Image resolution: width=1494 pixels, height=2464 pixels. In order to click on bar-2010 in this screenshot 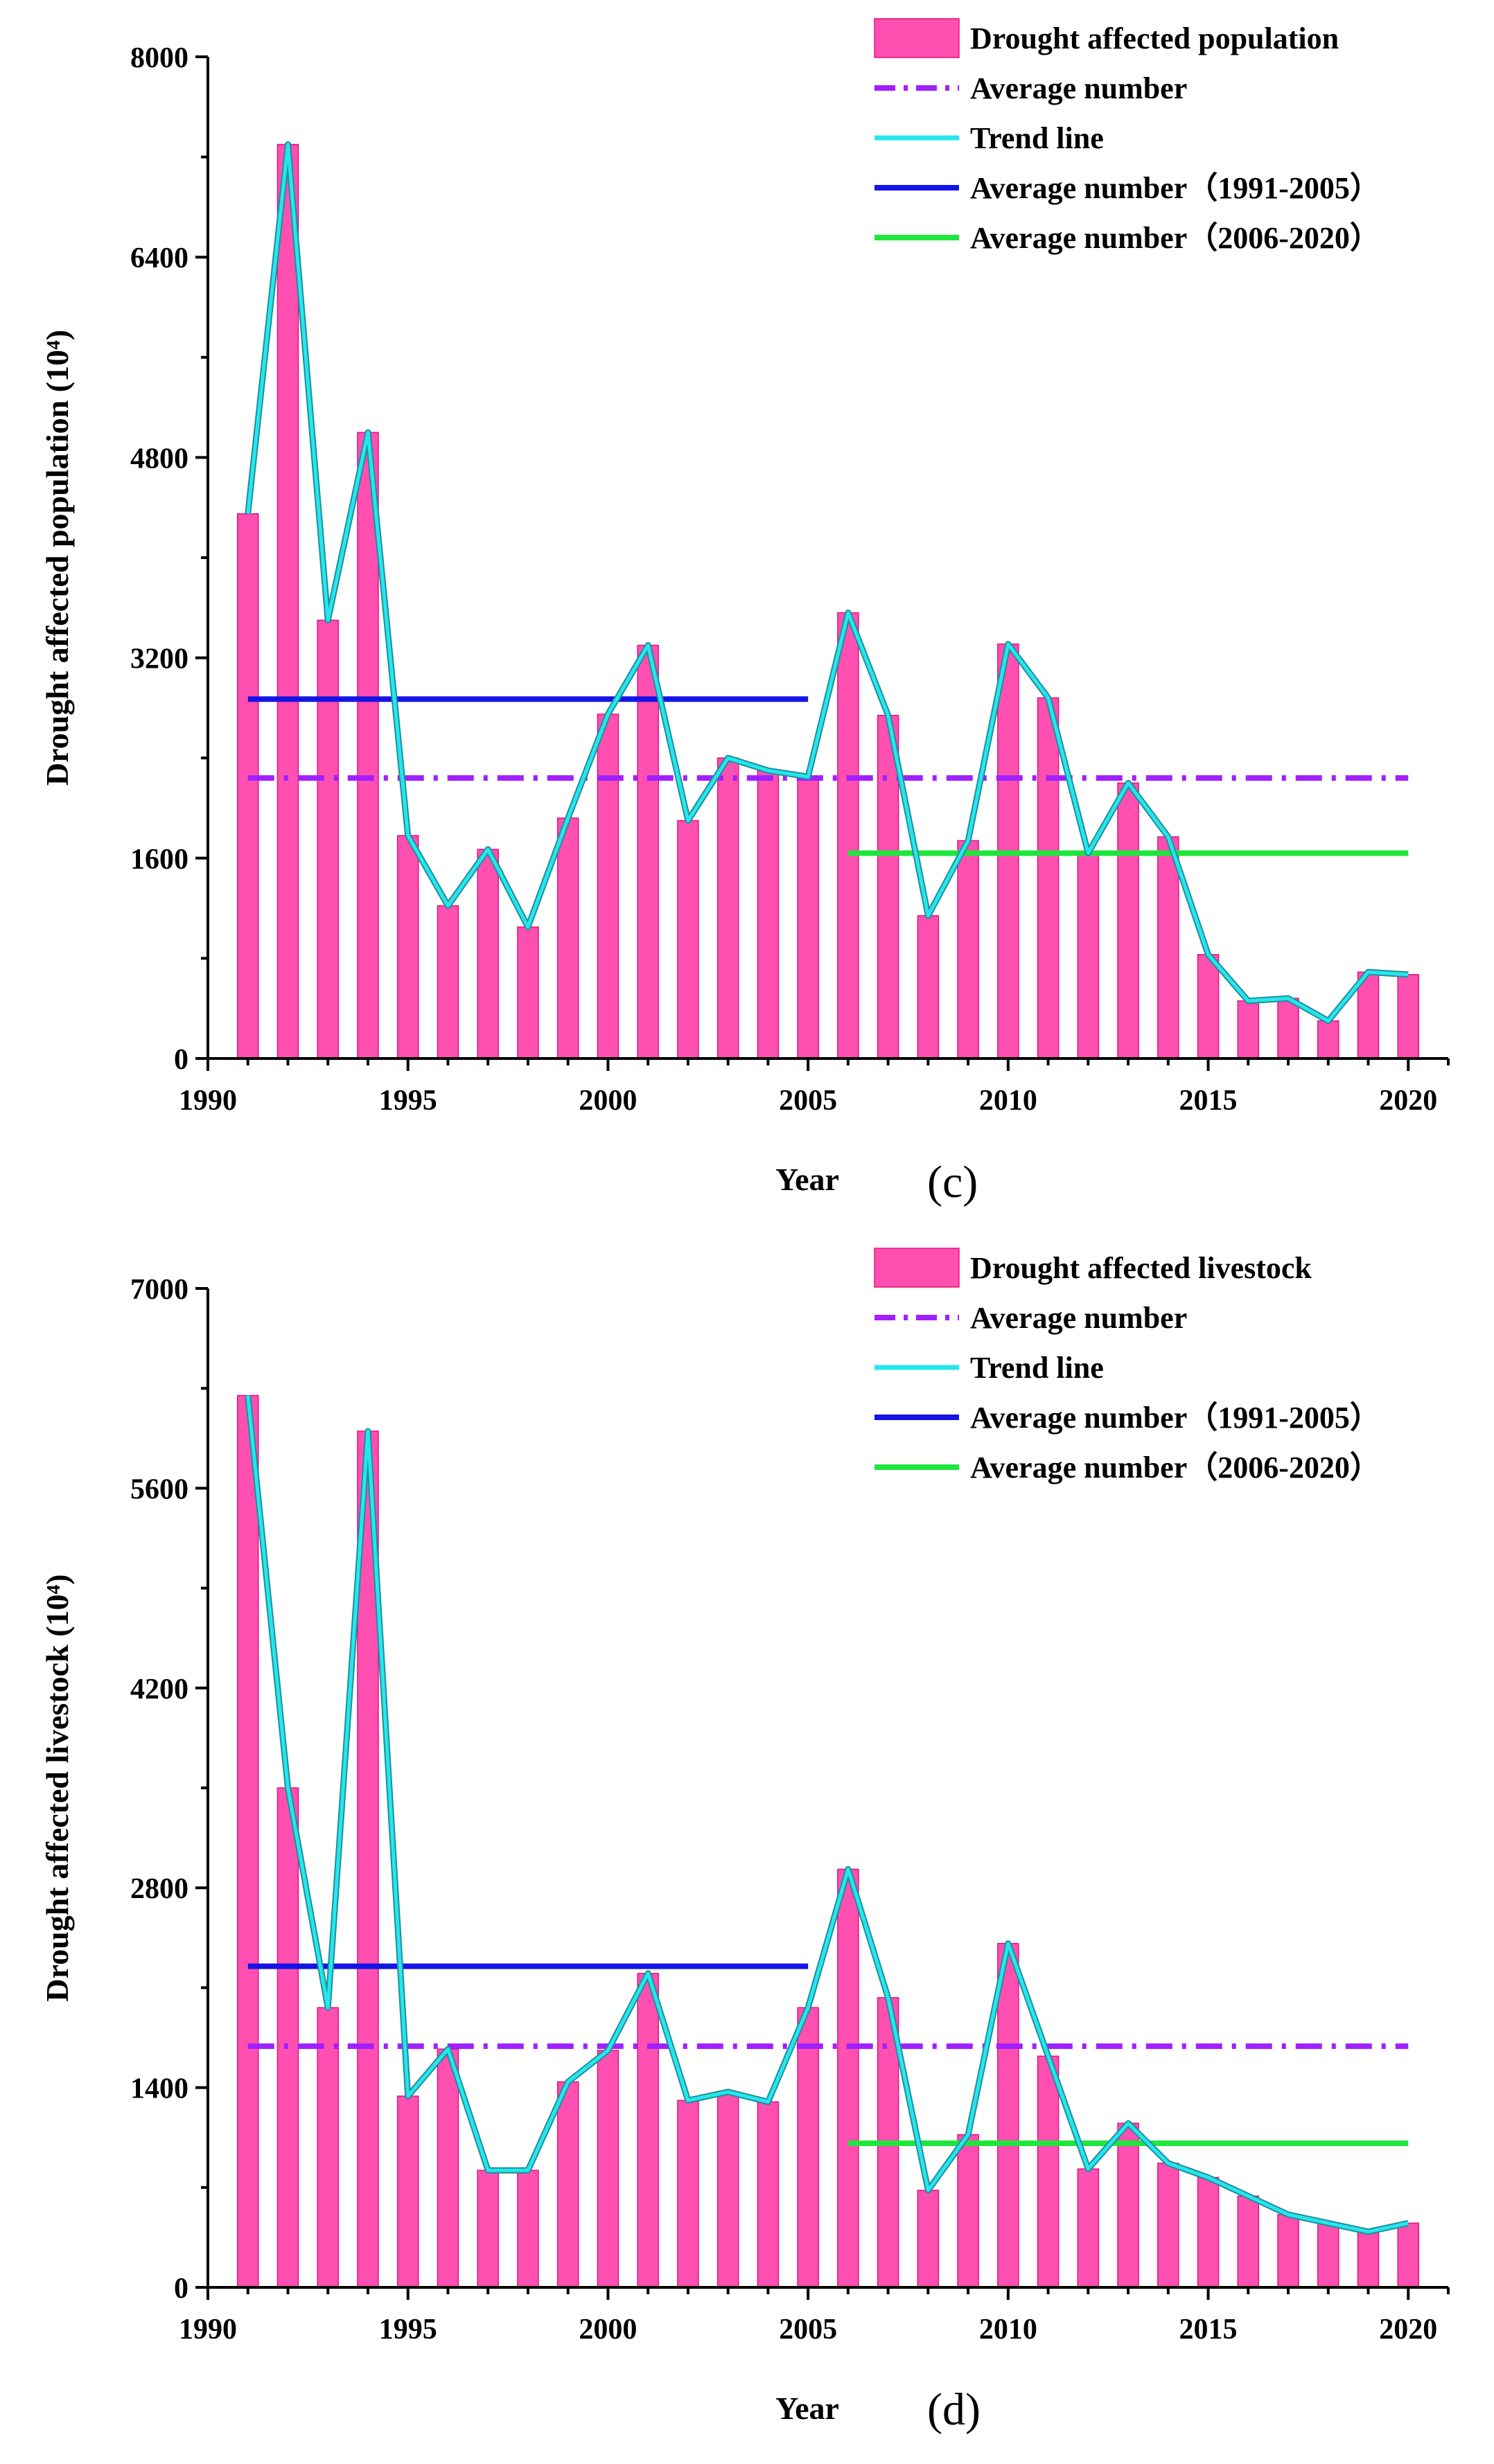, I will do `click(1008, 2115)`.